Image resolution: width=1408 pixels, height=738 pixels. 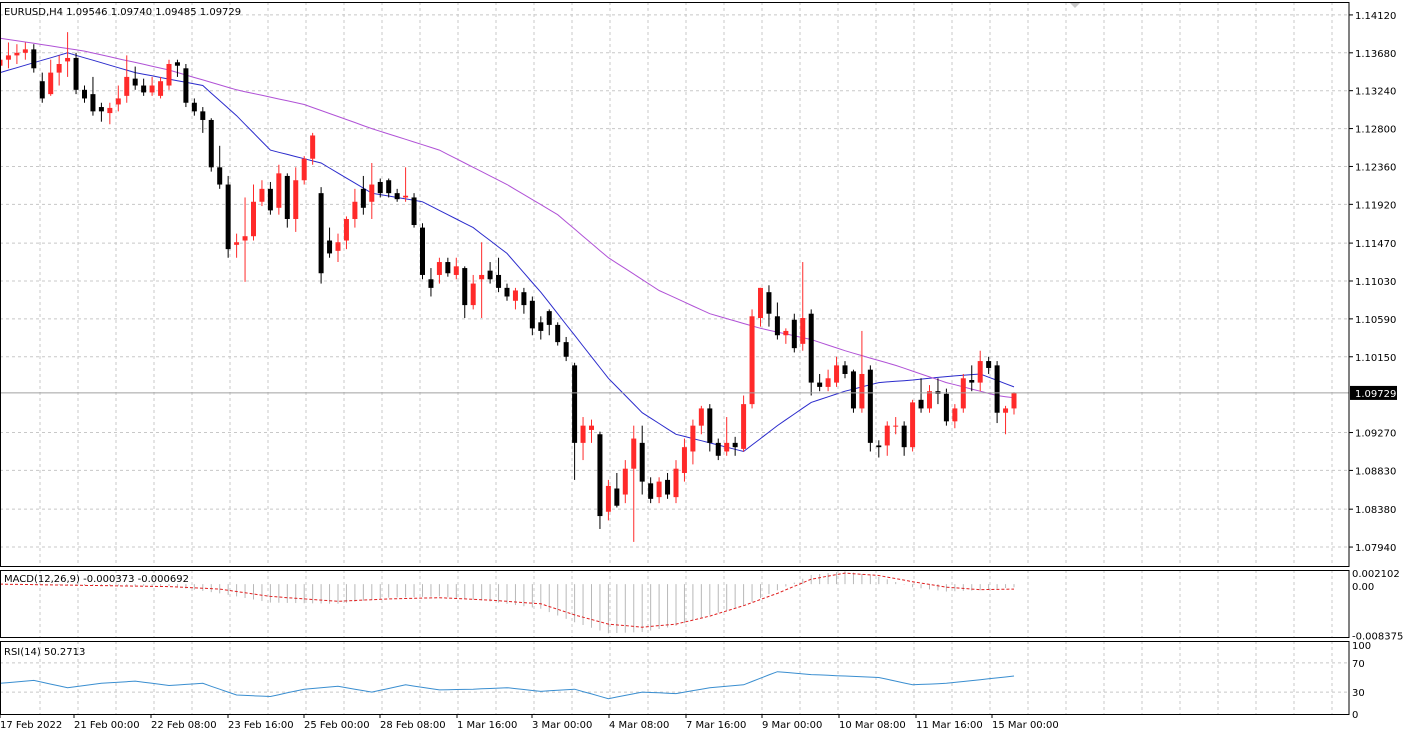 I want to click on time-tick-label: 3 Mar 00:00, so click(x=562, y=725).